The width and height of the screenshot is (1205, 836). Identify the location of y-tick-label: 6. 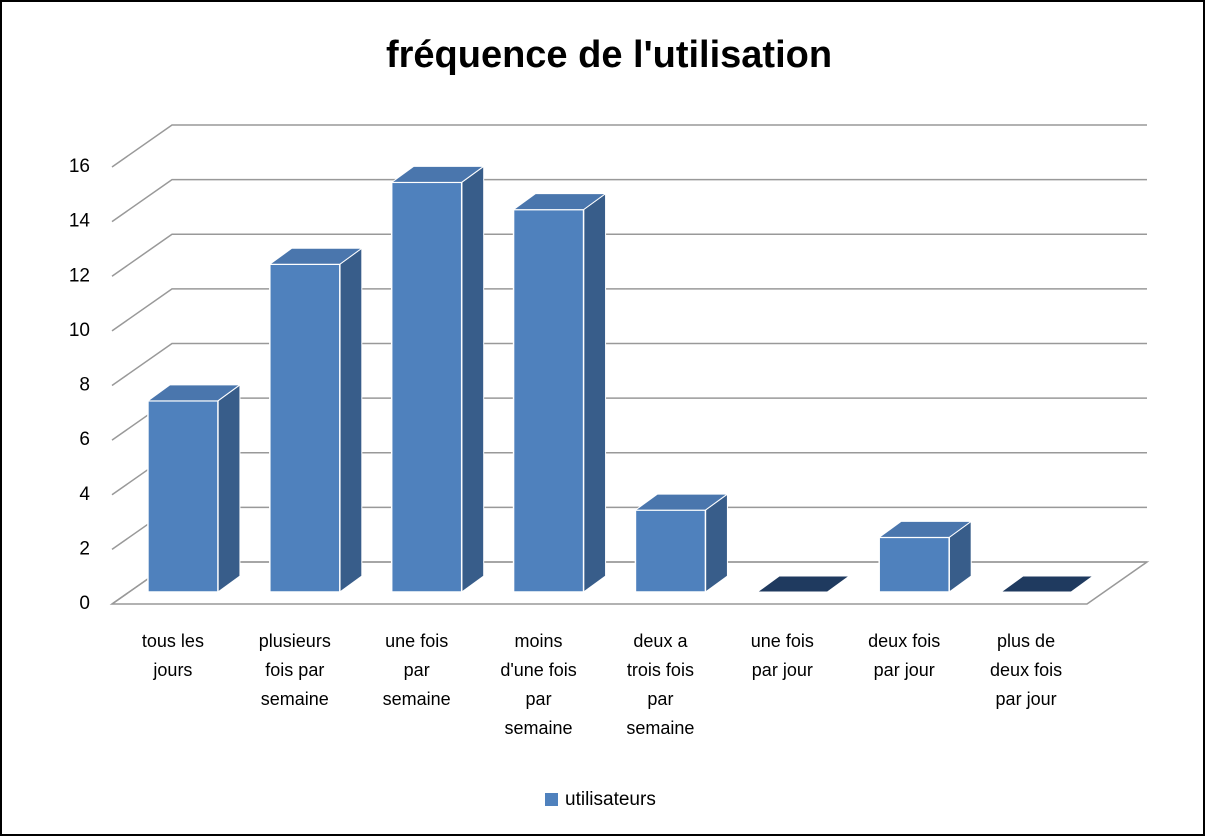
(84, 439).